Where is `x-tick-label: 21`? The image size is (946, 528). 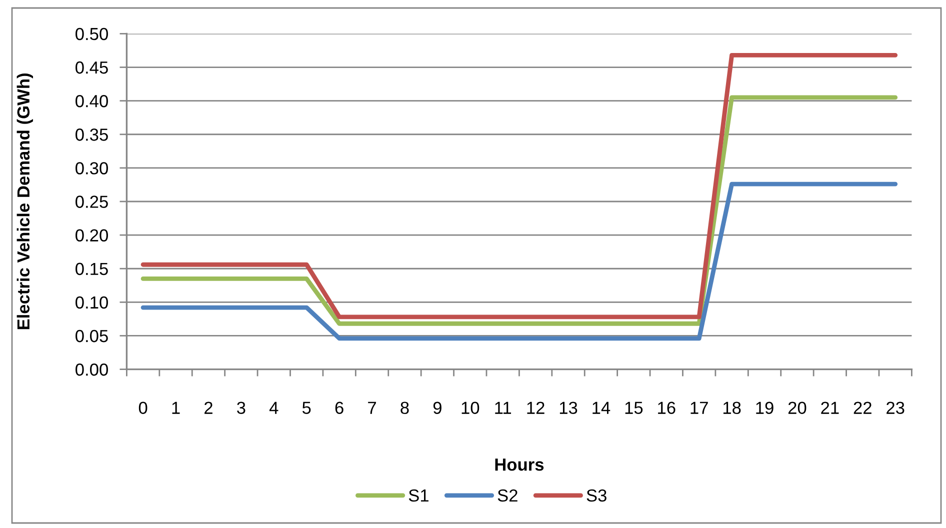 x-tick-label: 21 is located at coordinates (830, 408).